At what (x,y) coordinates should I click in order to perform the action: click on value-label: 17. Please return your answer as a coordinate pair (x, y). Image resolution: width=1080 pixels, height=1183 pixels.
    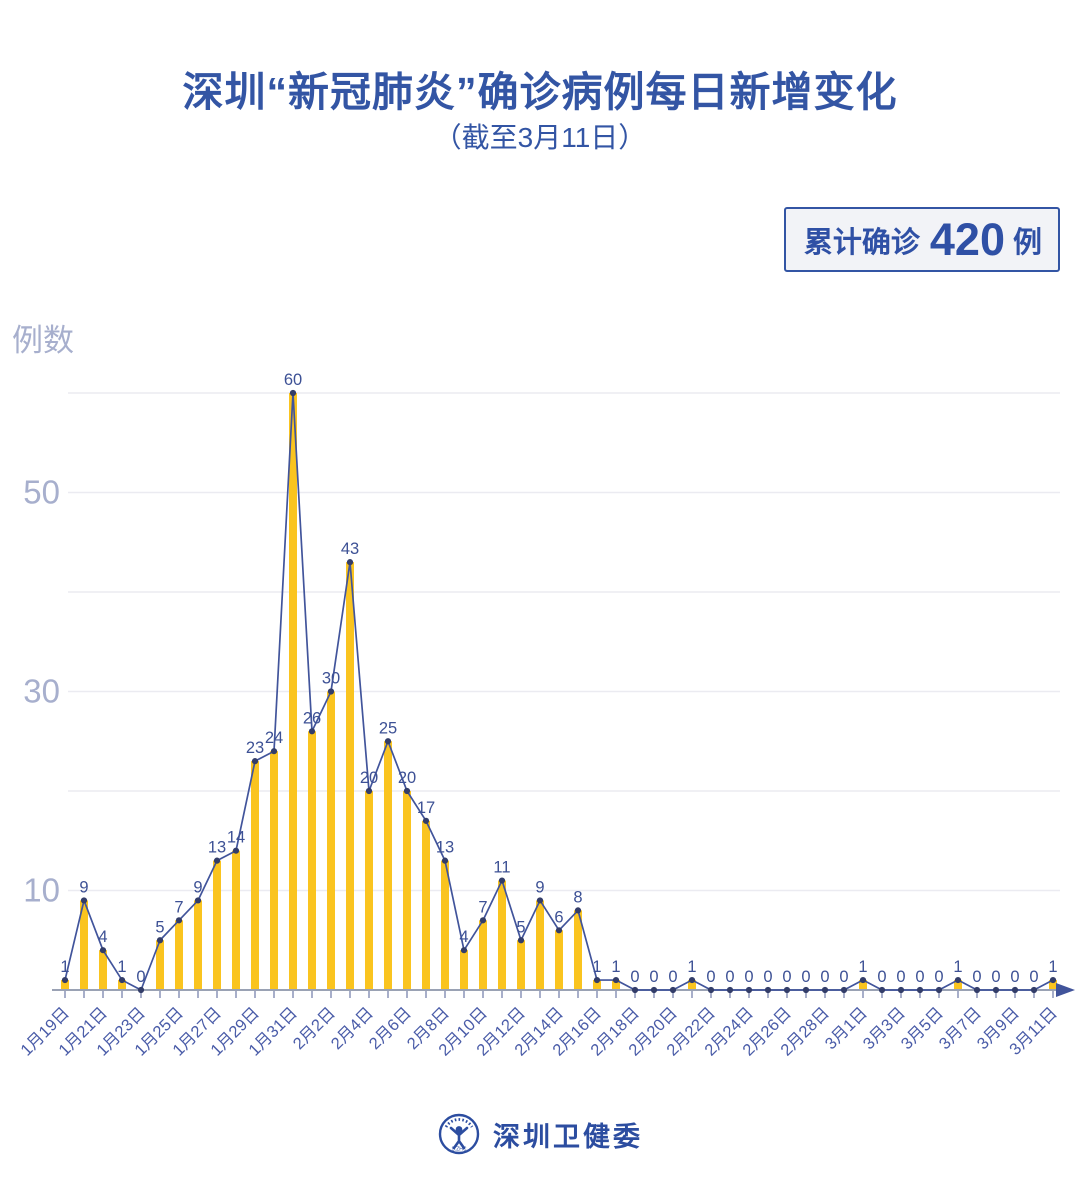
    Looking at the image, I should click on (426, 808).